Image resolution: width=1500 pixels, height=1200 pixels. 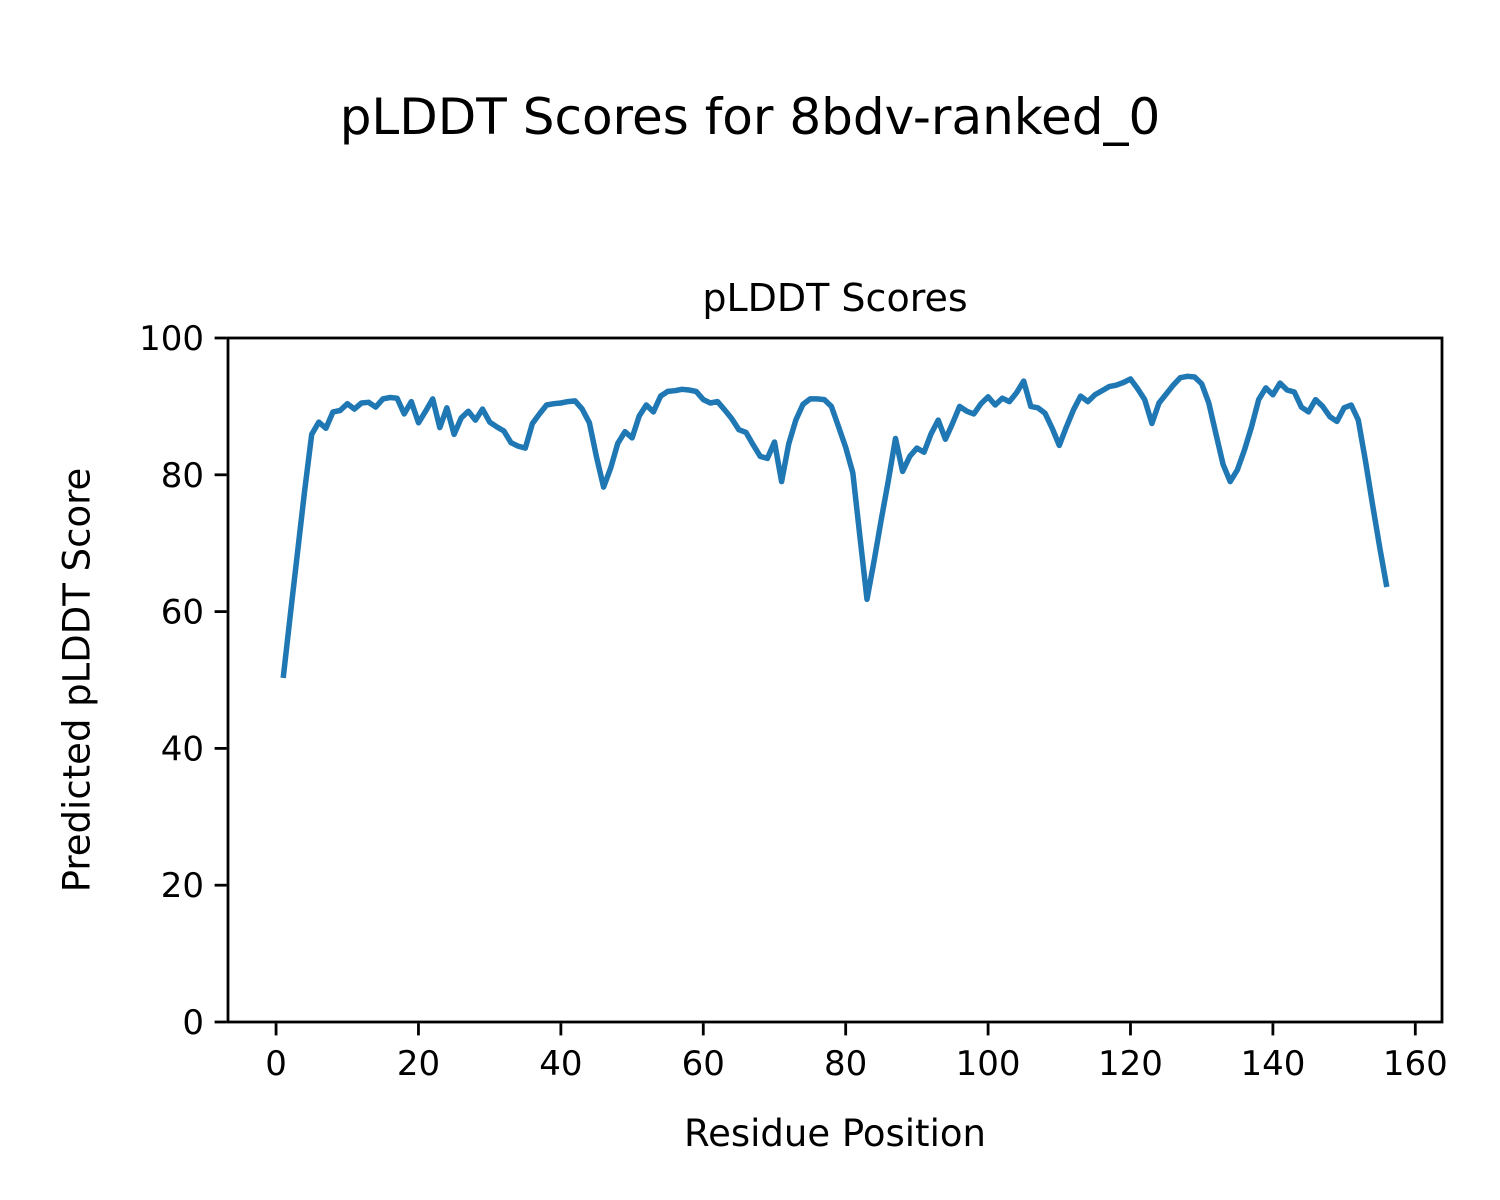 What do you see at coordinates (418, 1064) in the screenshot?
I see `x-tick-label: 20` at bounding box center [418, 1064].